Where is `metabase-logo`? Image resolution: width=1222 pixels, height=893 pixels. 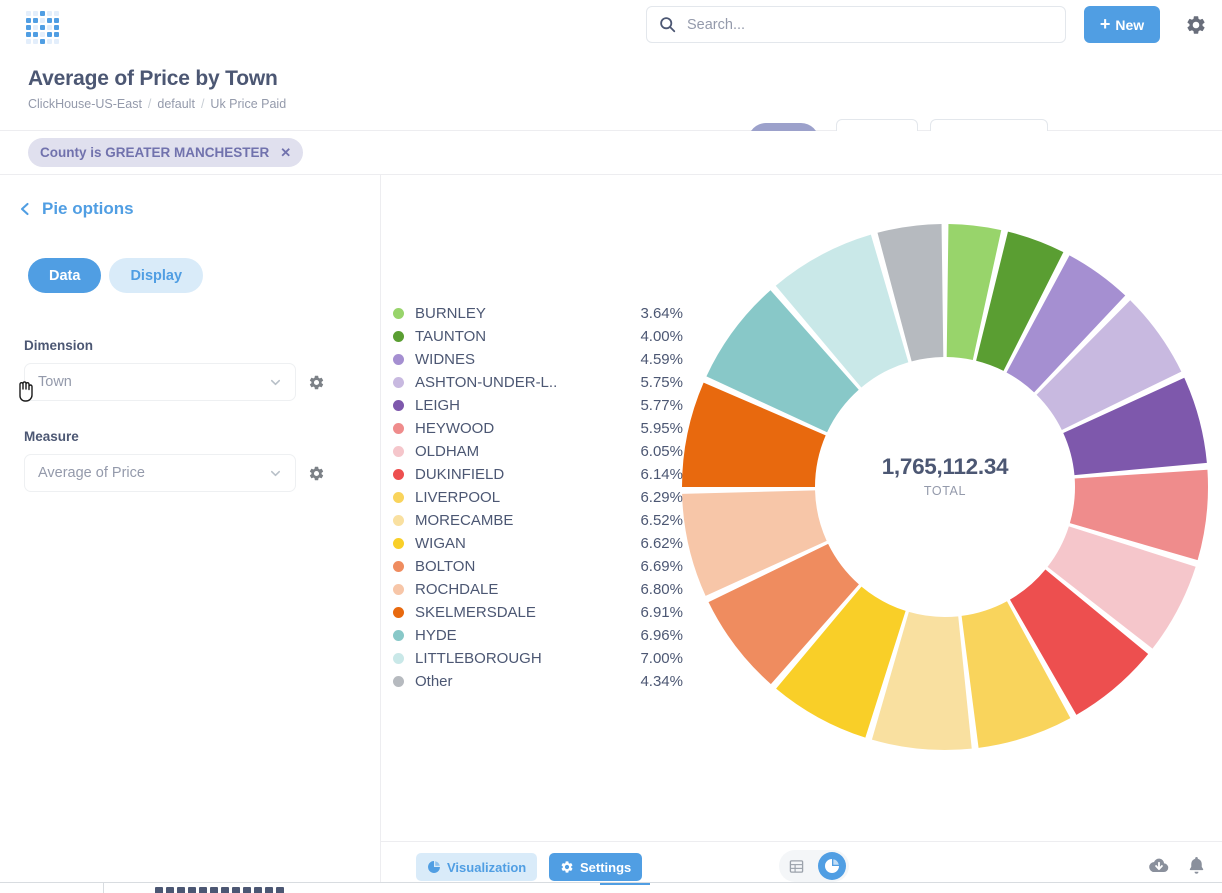 metabase-logo is located at coordinates (43, 26).